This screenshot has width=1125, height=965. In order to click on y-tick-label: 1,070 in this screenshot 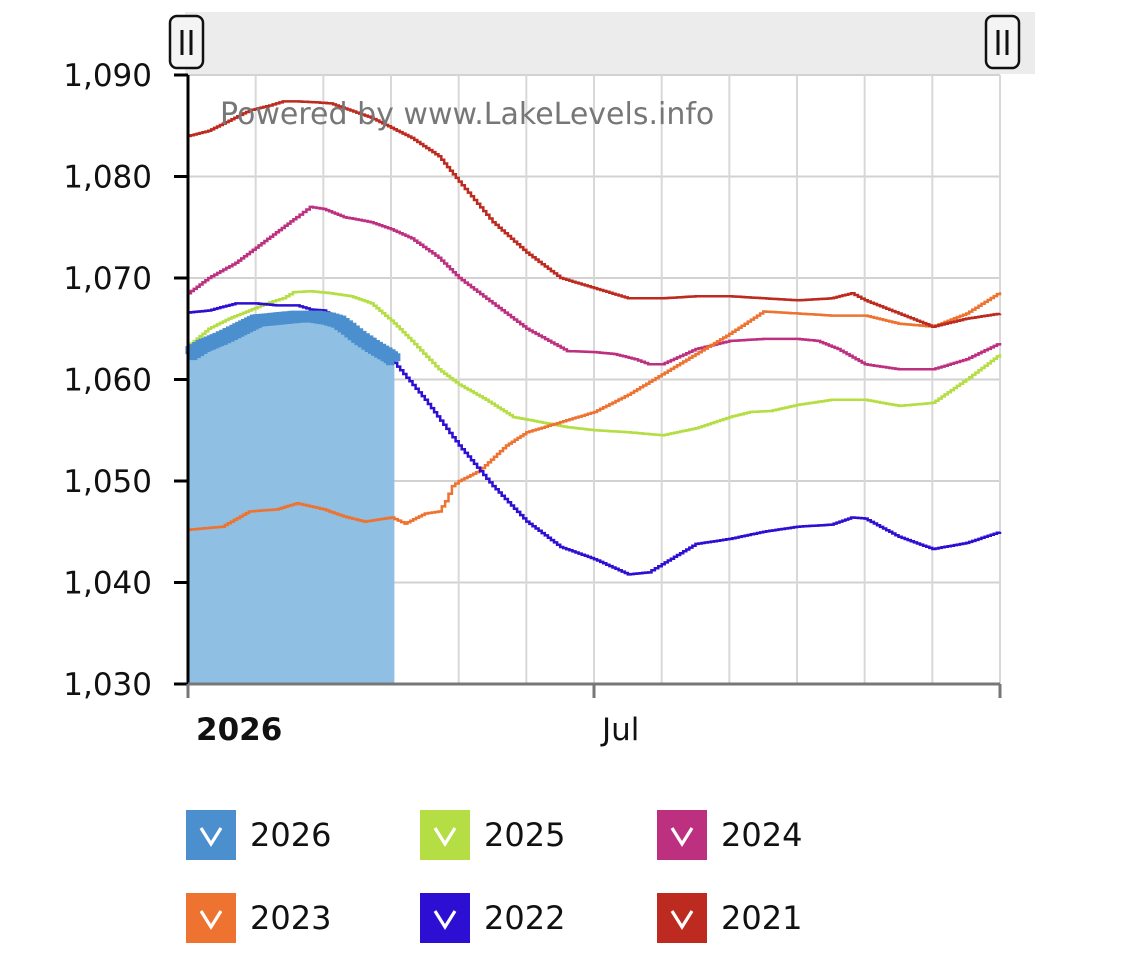, I will do `click(107, 279)`.